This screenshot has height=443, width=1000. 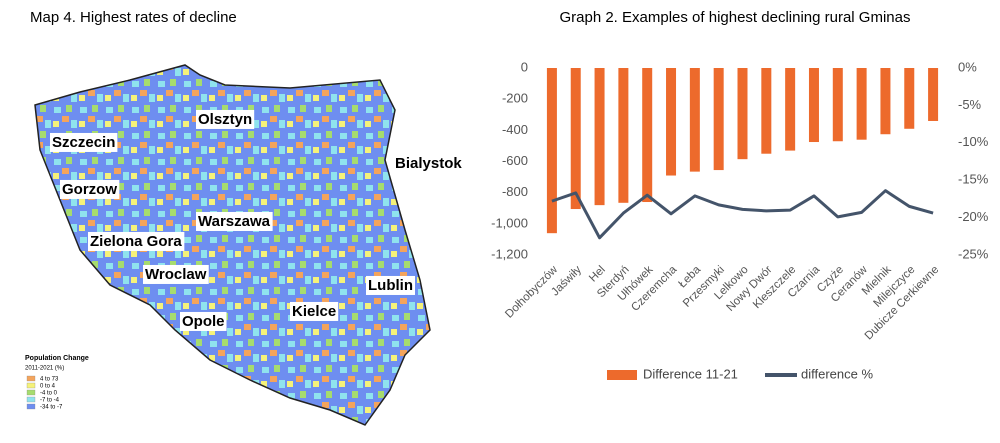 I want to click on y2-tick-label: -20%, so click(x=973, y=216).